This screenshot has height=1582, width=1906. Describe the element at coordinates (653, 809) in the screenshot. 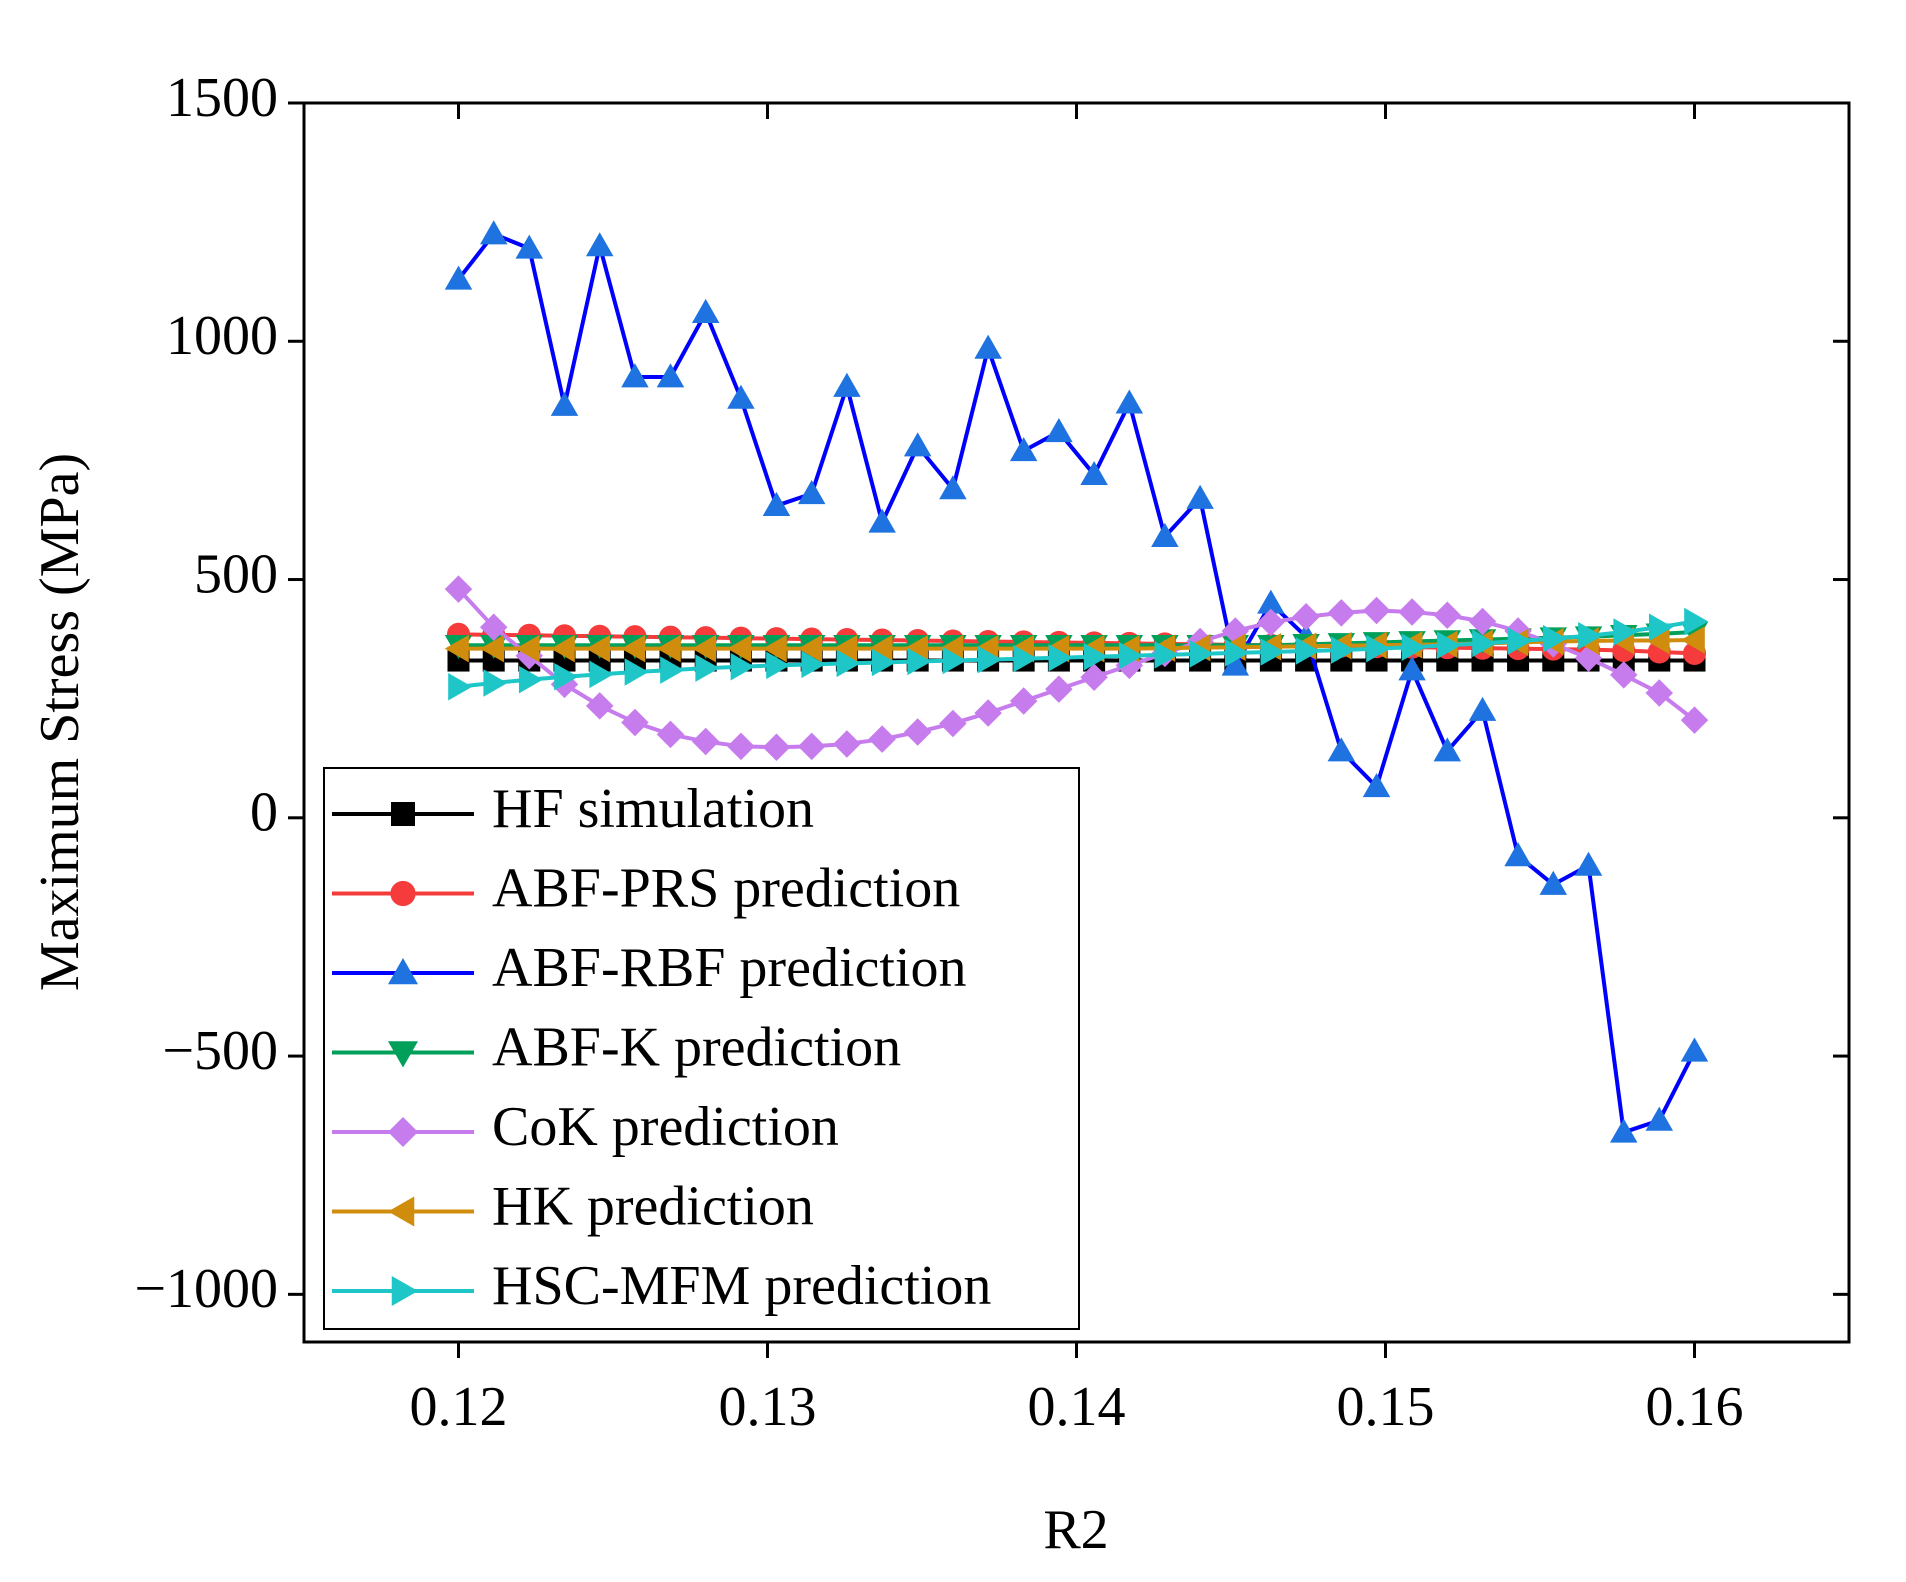

I see `legend-label: HF simulation` at that location.